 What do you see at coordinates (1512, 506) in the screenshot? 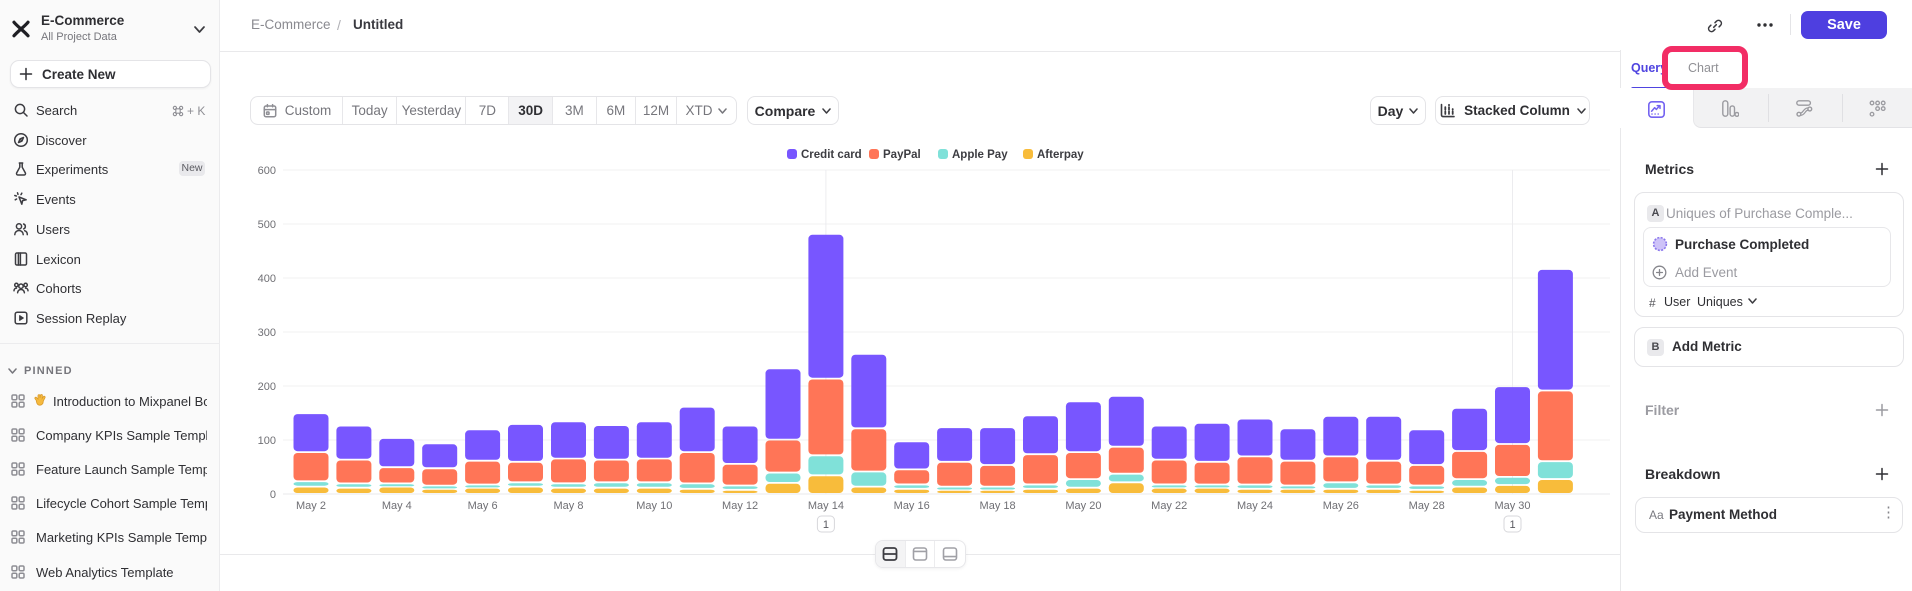
I see `svg-text: May 30` at bounding box center [1512, 506].